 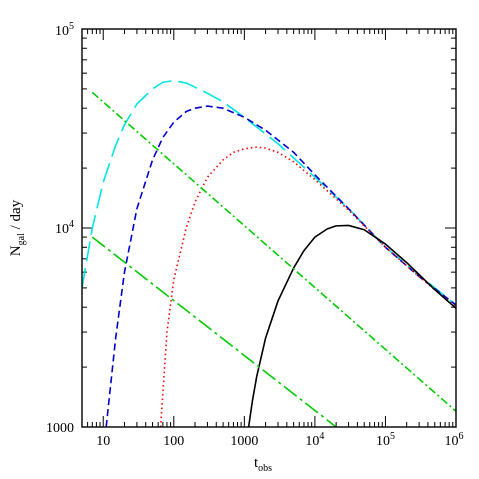 I want to click on y-tick-label: 10⁵, so click(x=64, y=30).